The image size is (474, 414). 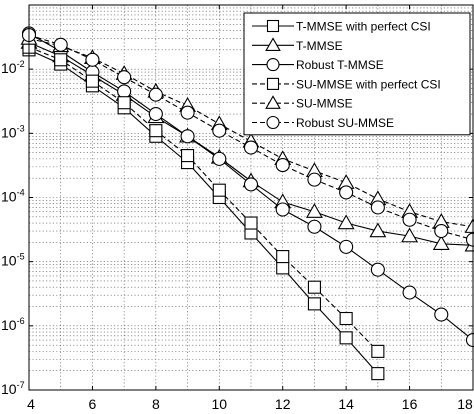 What do you see at coordinates (93, 404) in the screenshot?
I see `x-tick-label: 6` at bounding box center [93, 404].